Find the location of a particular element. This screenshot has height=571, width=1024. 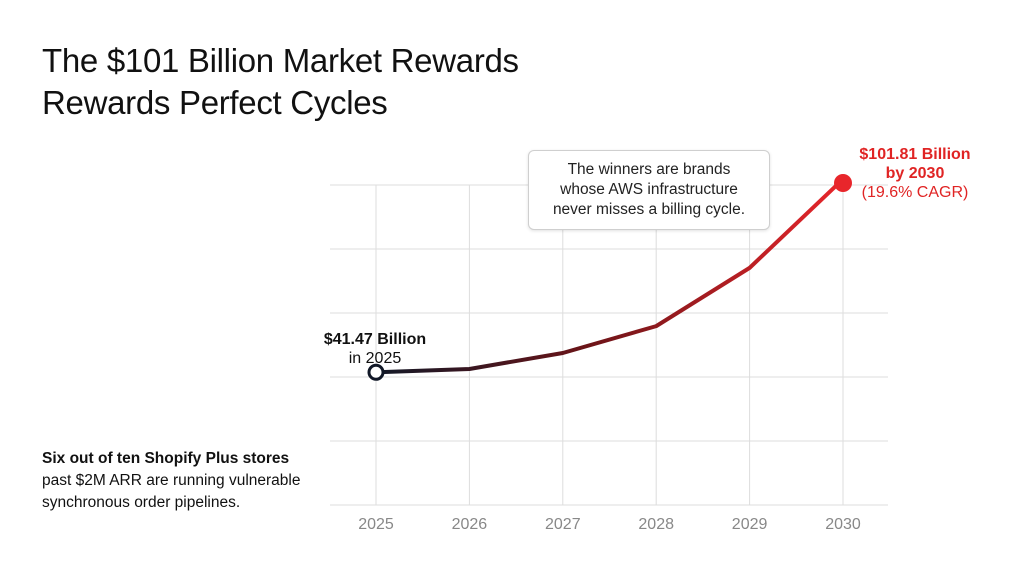

callout-line: whose AWS infrastructure is located at coordinates (649, 189).